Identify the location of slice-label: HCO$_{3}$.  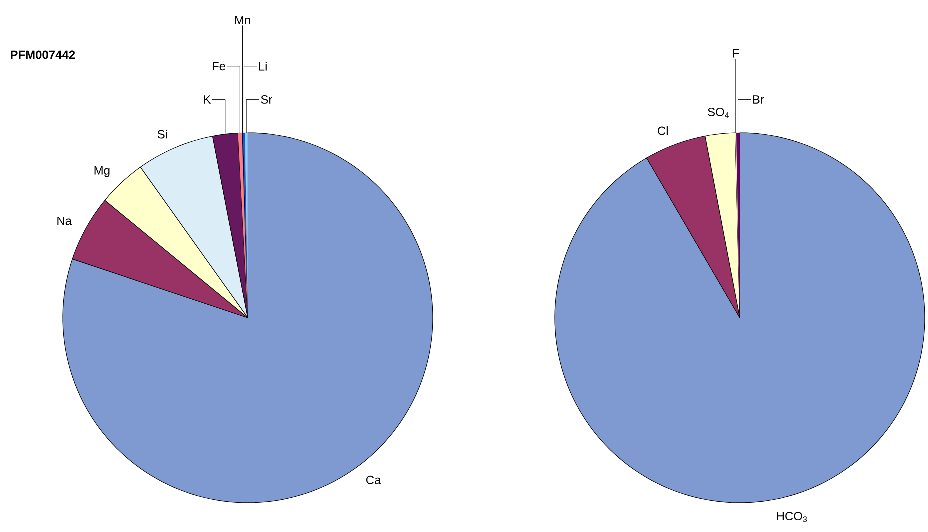
(792, 517).